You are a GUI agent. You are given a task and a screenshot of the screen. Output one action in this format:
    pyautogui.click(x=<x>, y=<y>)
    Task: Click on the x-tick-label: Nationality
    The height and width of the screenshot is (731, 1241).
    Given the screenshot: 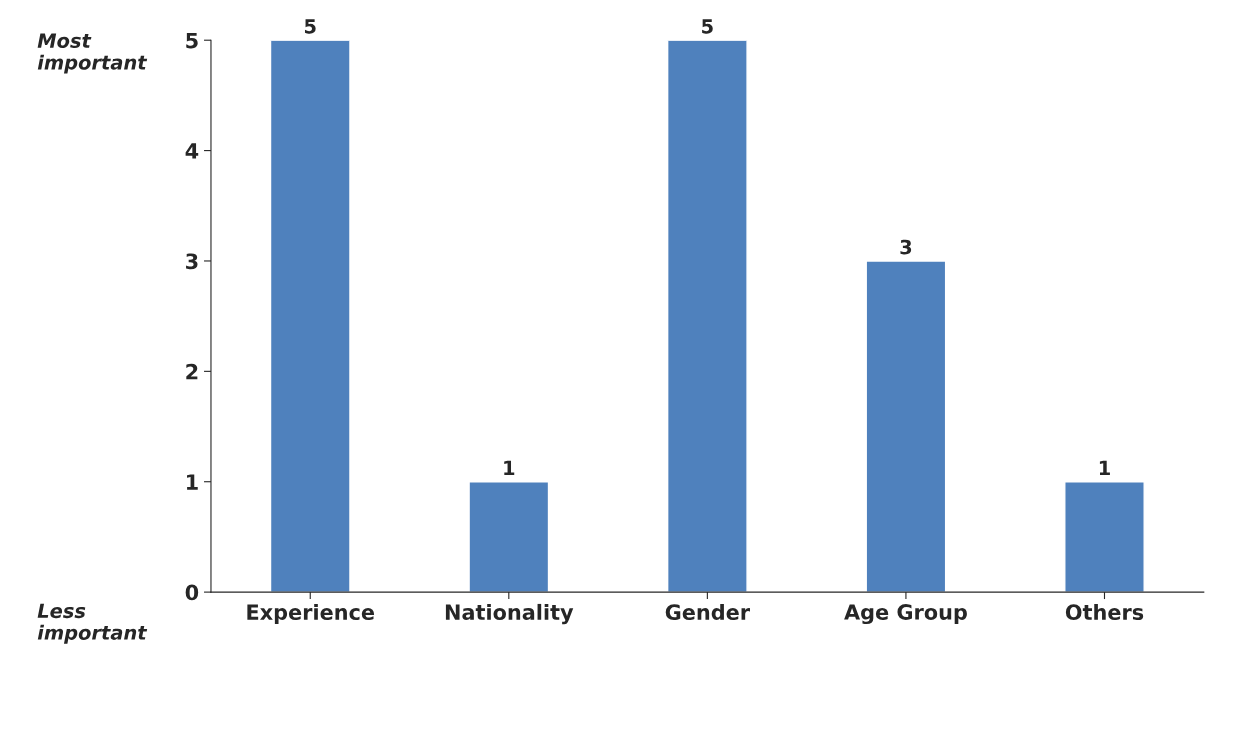 What is the action you would take?
    pyautogui.click(x=509, y=614)
    